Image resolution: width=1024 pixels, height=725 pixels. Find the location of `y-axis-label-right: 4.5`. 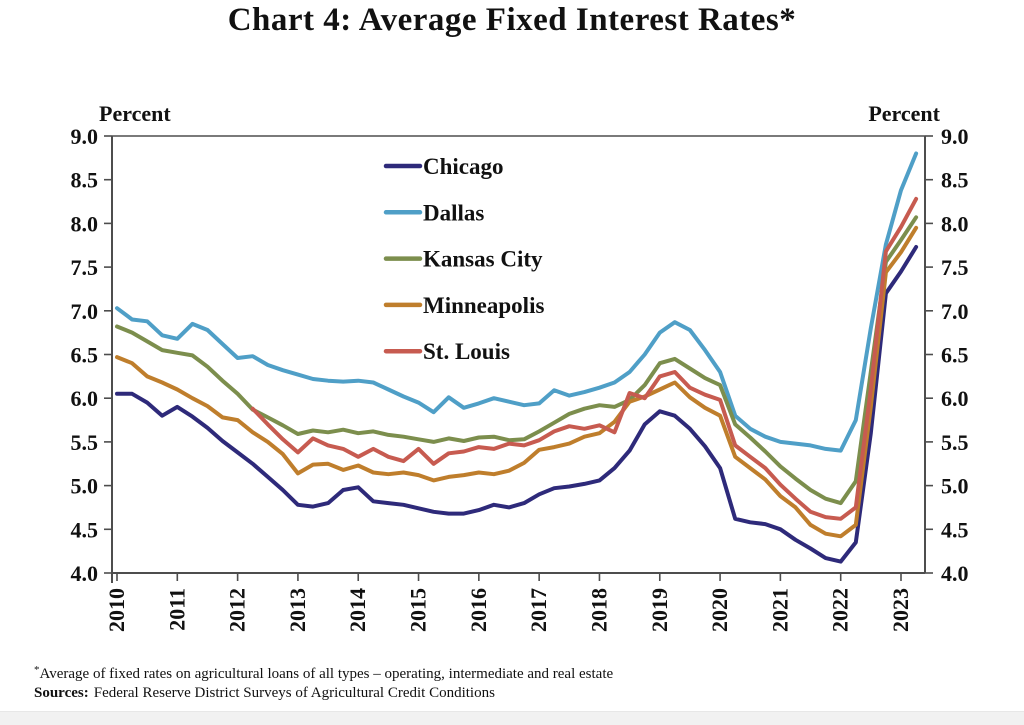

y-axis-label-right: 4.5 is located at coordinates (955, 529).